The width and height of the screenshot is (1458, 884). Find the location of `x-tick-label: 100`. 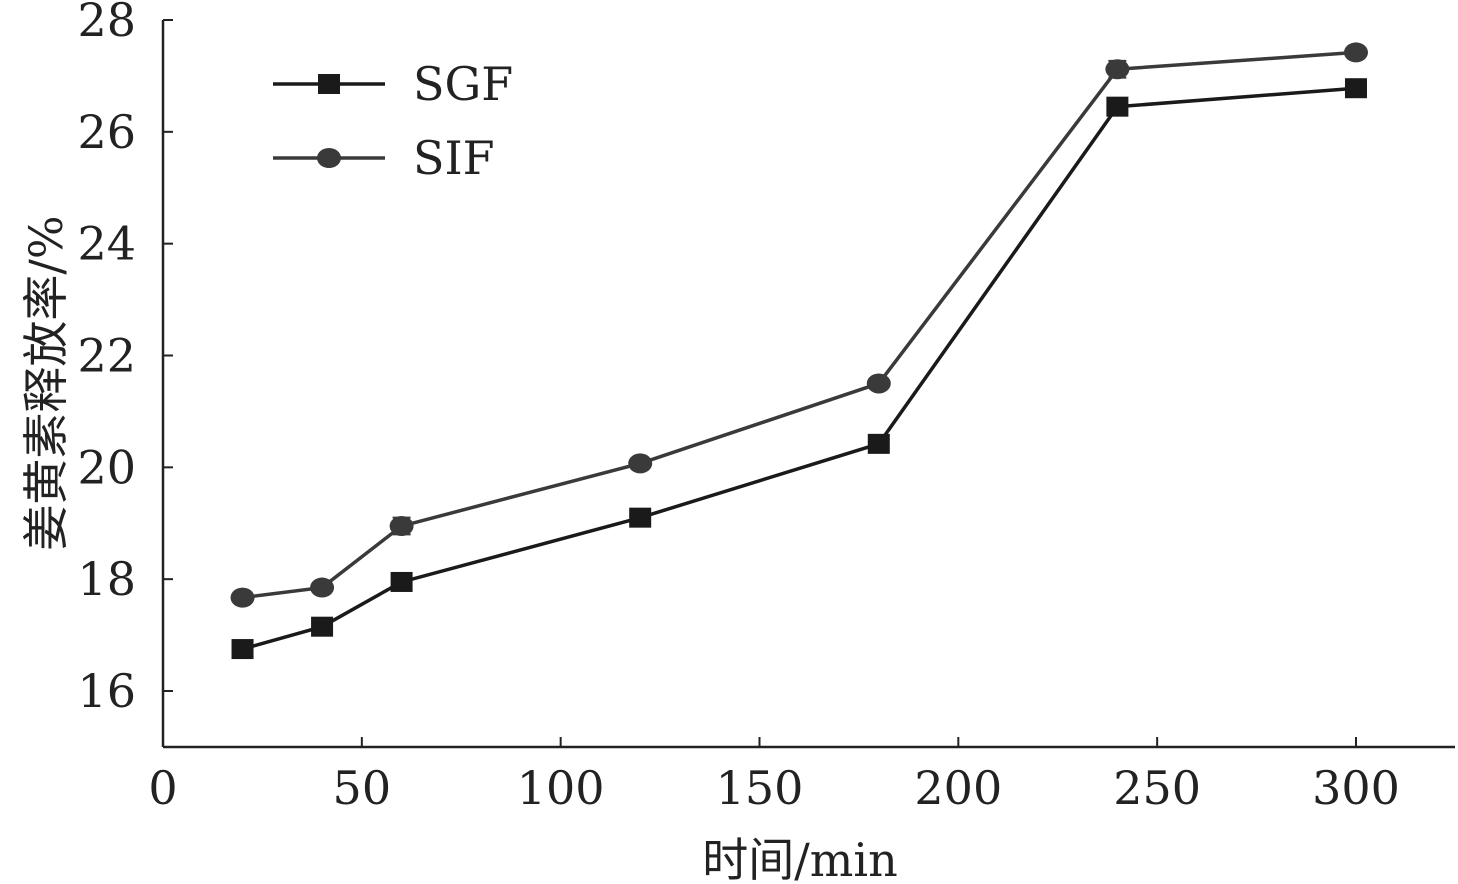

x-tick-label: 100 is located at coordinates (561, 788).